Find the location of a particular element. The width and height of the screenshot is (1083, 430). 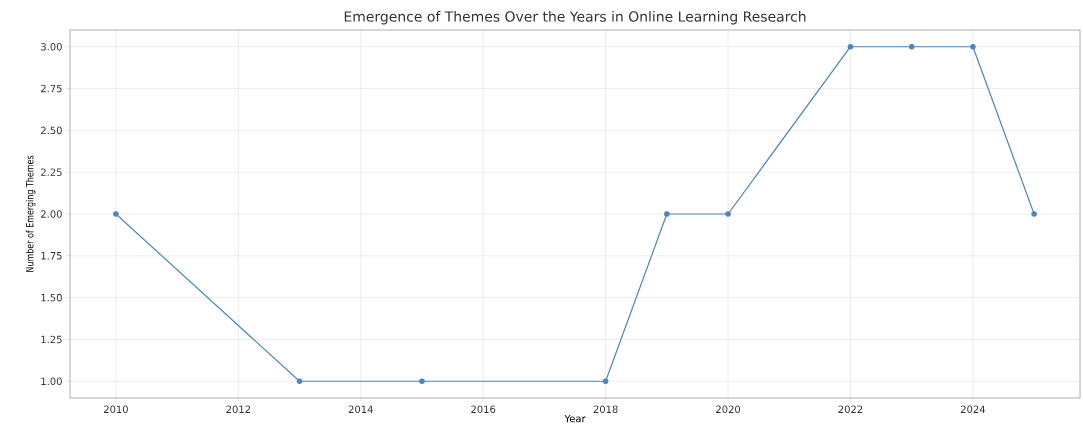

x-axis-title: Year is located at coordinates (575, 418).